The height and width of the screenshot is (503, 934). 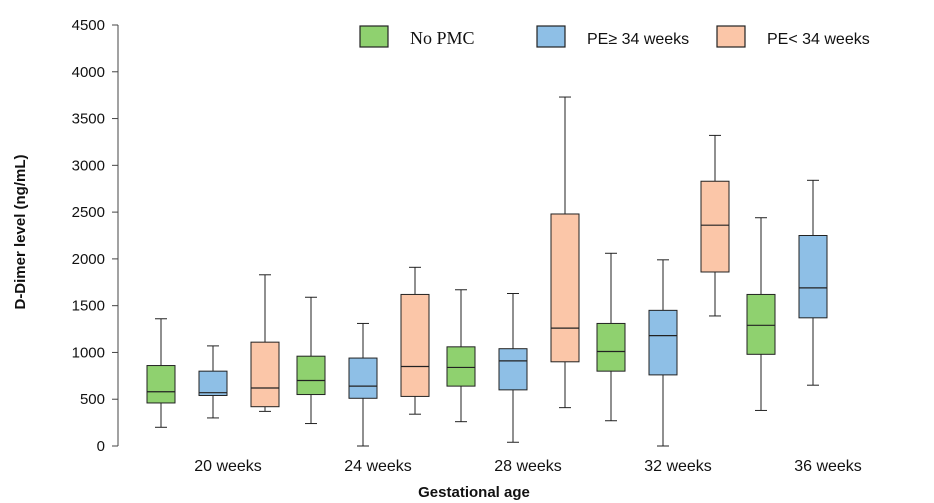 I want to click on x-category-label: 28 weeks, so click(x=528, y=466).